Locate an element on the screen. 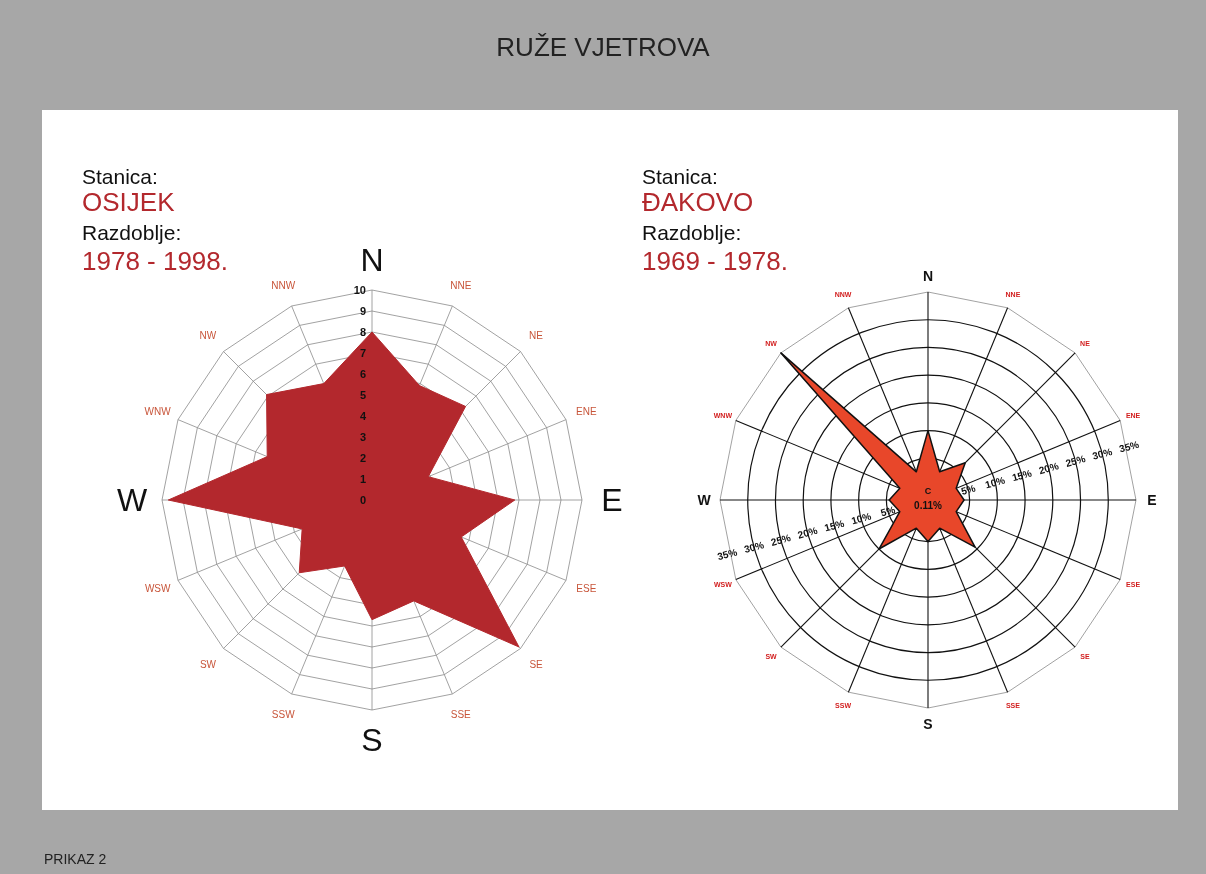 The image size is (1206, 874). chart-title: RUŽE VJETROVA is located at coordinates (603, 47).